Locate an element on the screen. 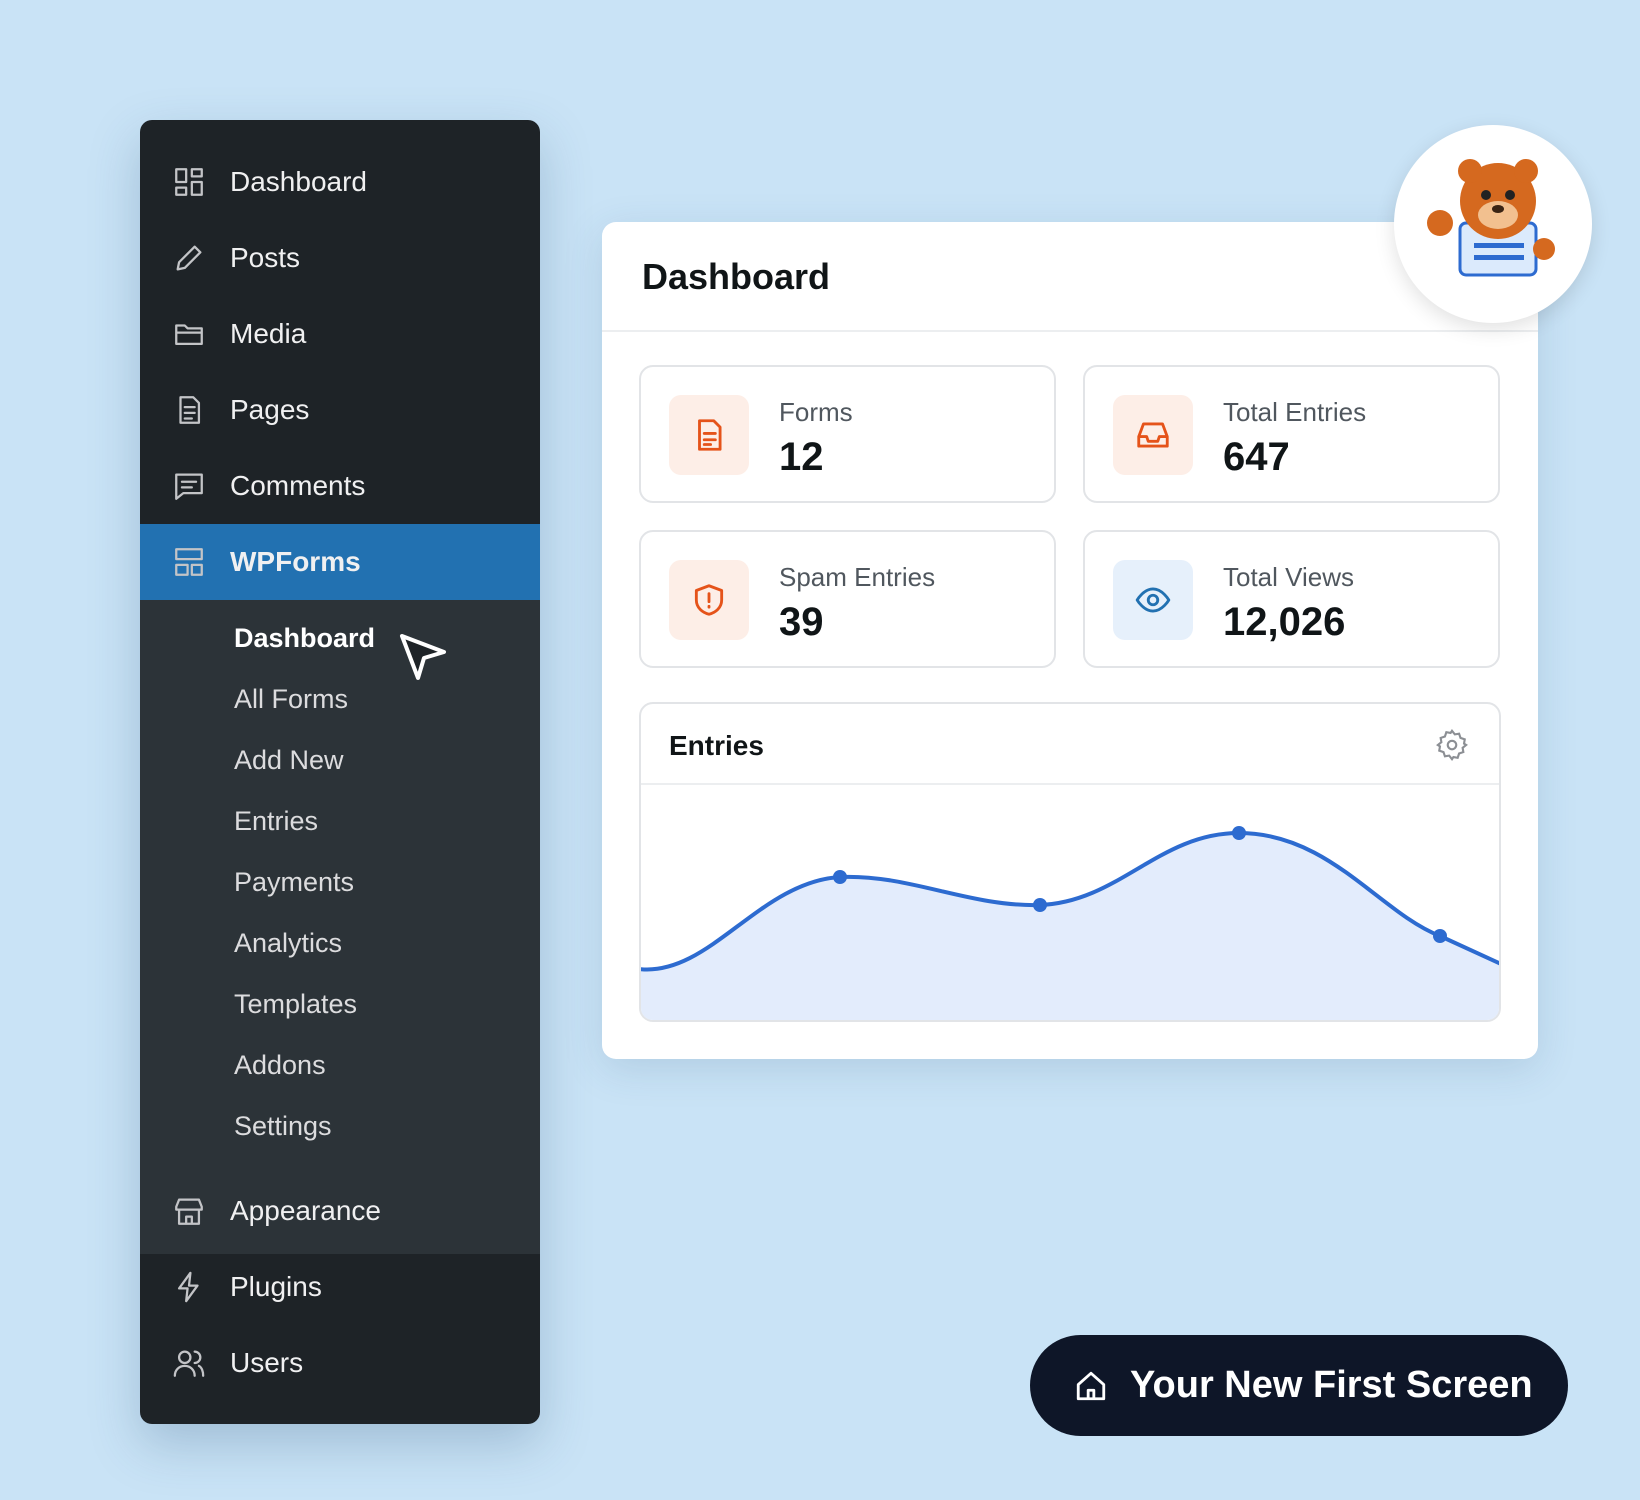 This screenshot has width=1640, height=1500. submenu-item: Templates is located at coordinates (296, 1004).